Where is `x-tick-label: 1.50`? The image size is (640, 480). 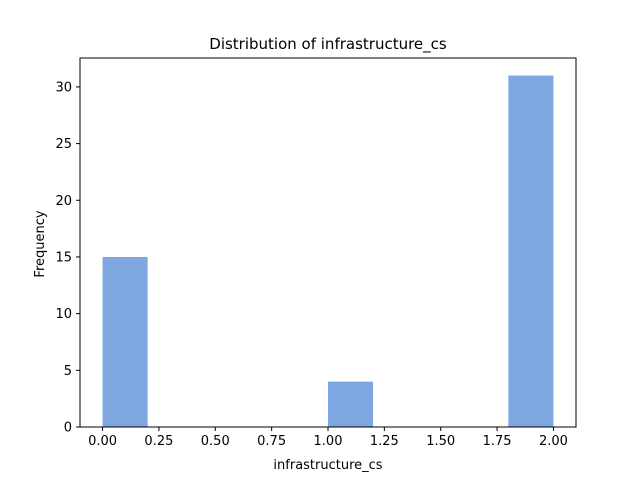 x-tick-label: 1.50 is located at coordinates (440, 441).